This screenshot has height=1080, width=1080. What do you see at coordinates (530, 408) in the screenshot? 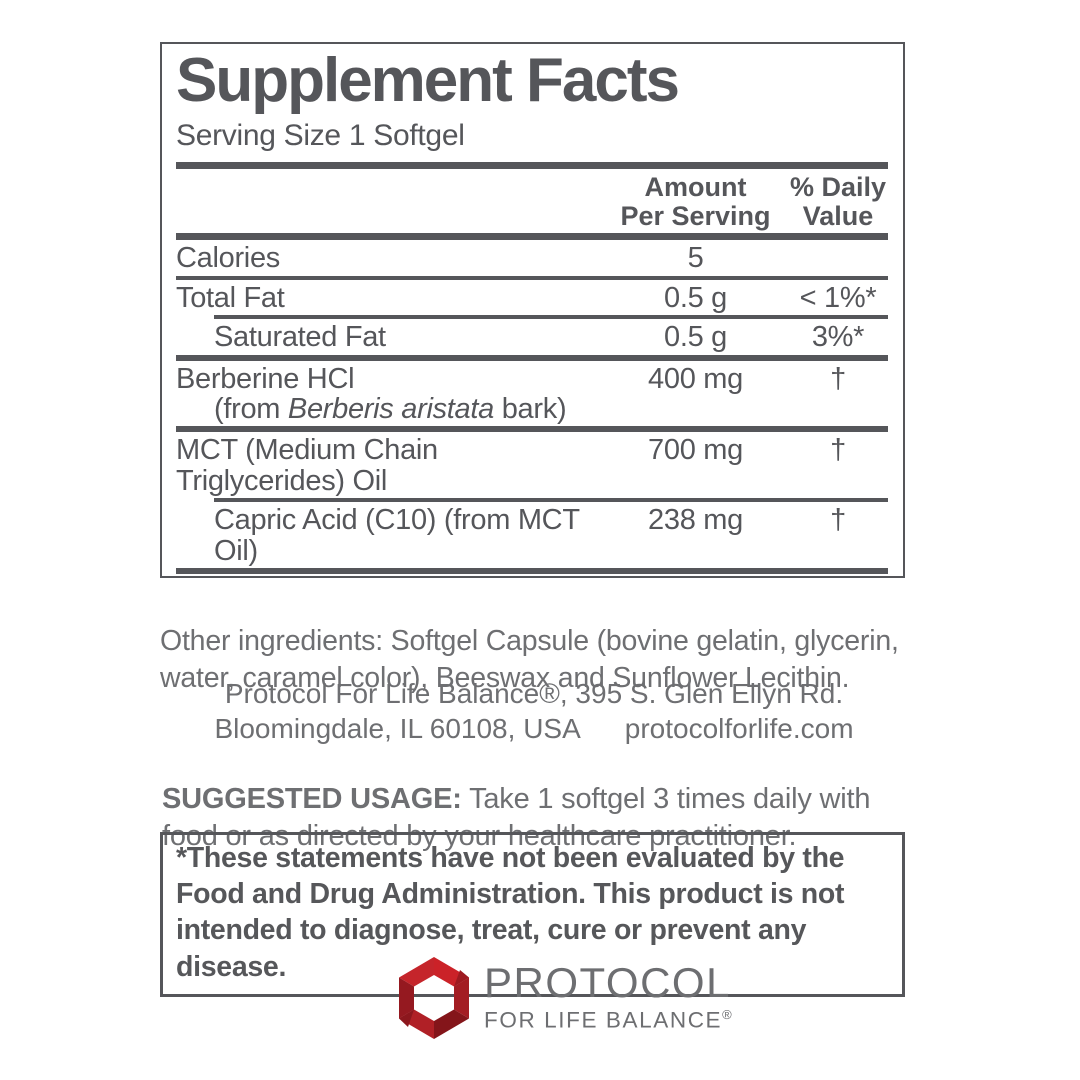
I see `source-suffix: bark)` at bounding box center [530, 408].